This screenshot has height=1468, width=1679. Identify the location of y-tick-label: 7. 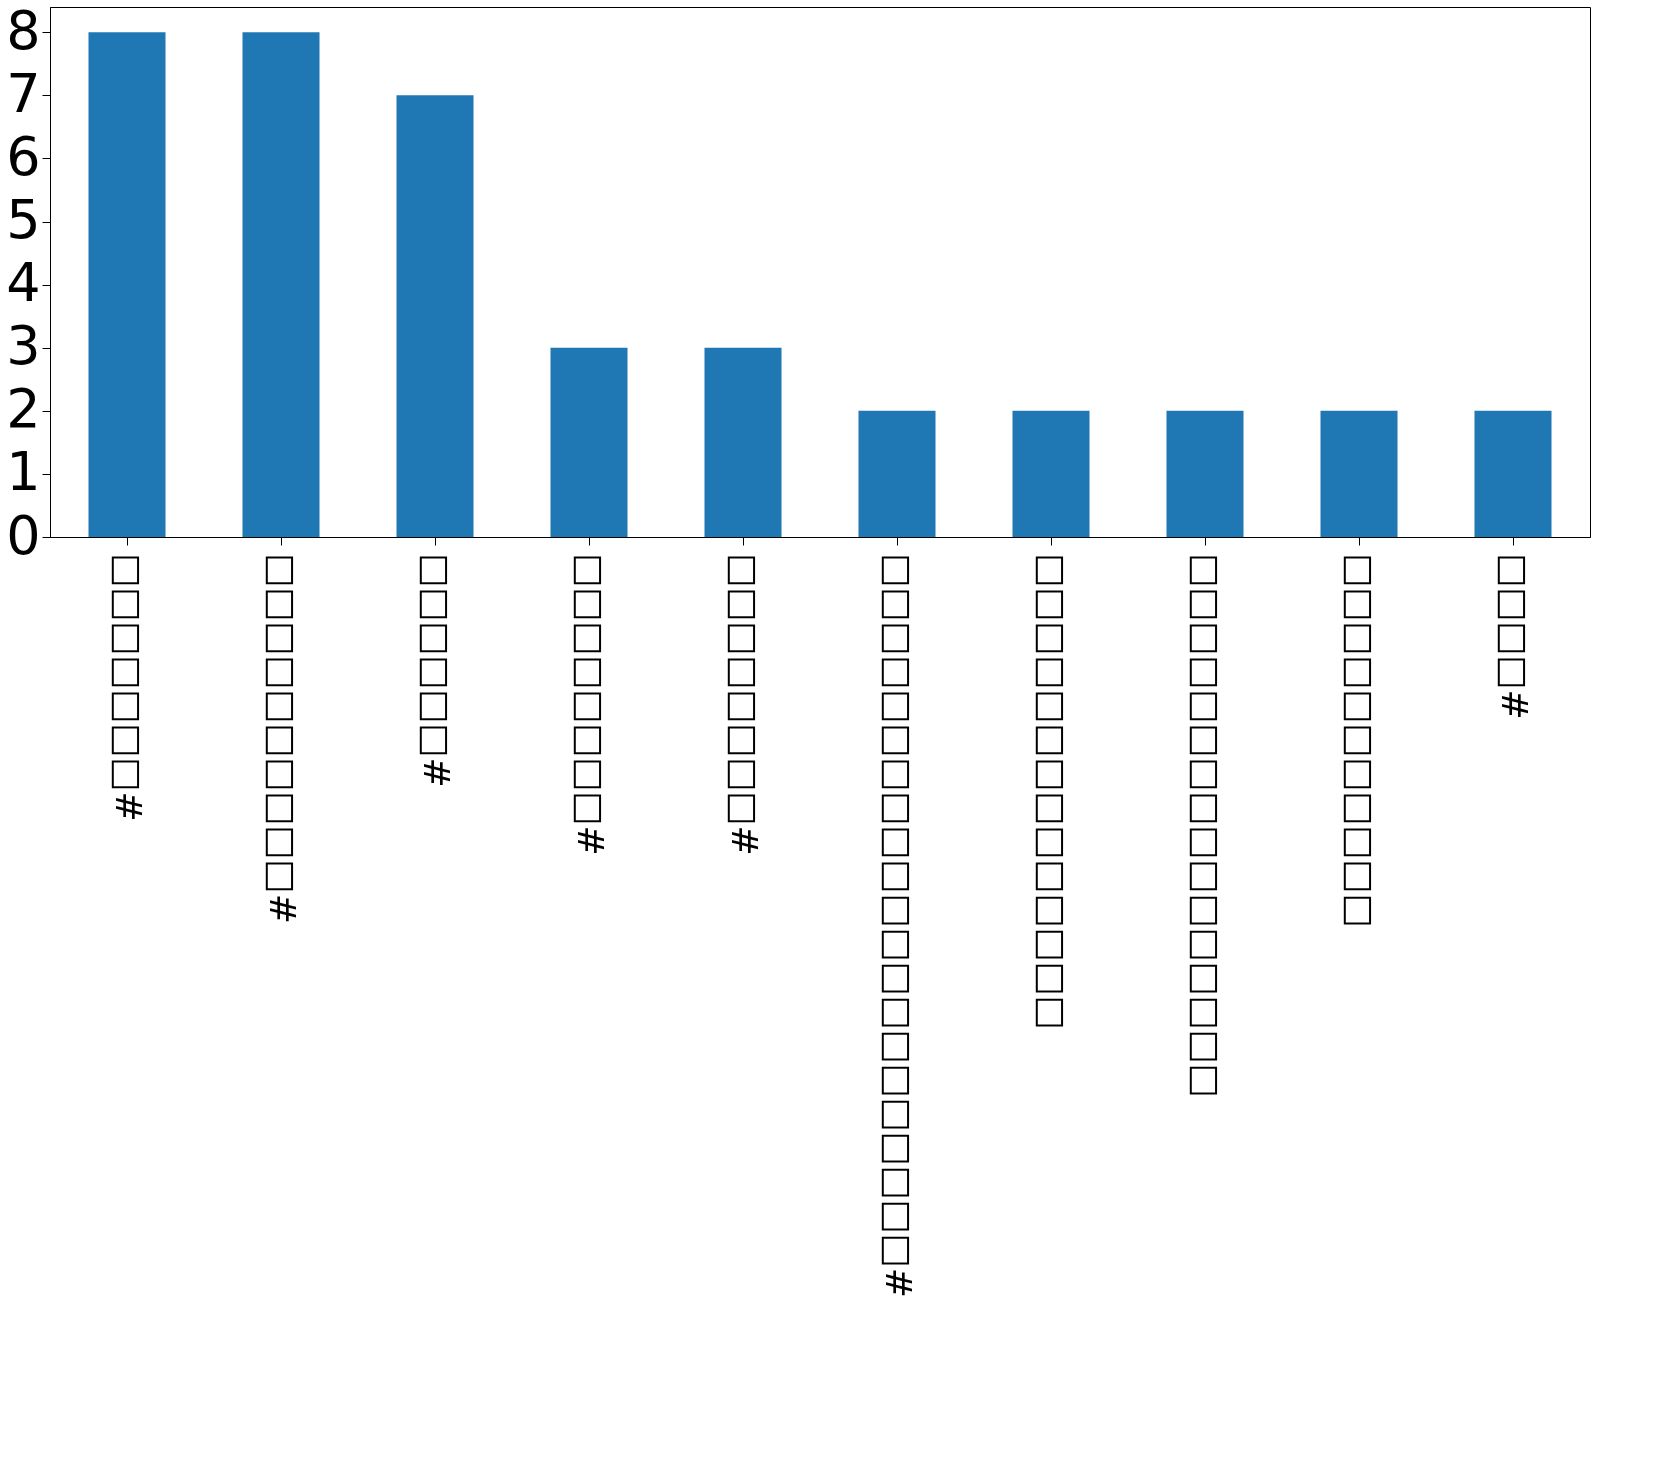
(23, 93).